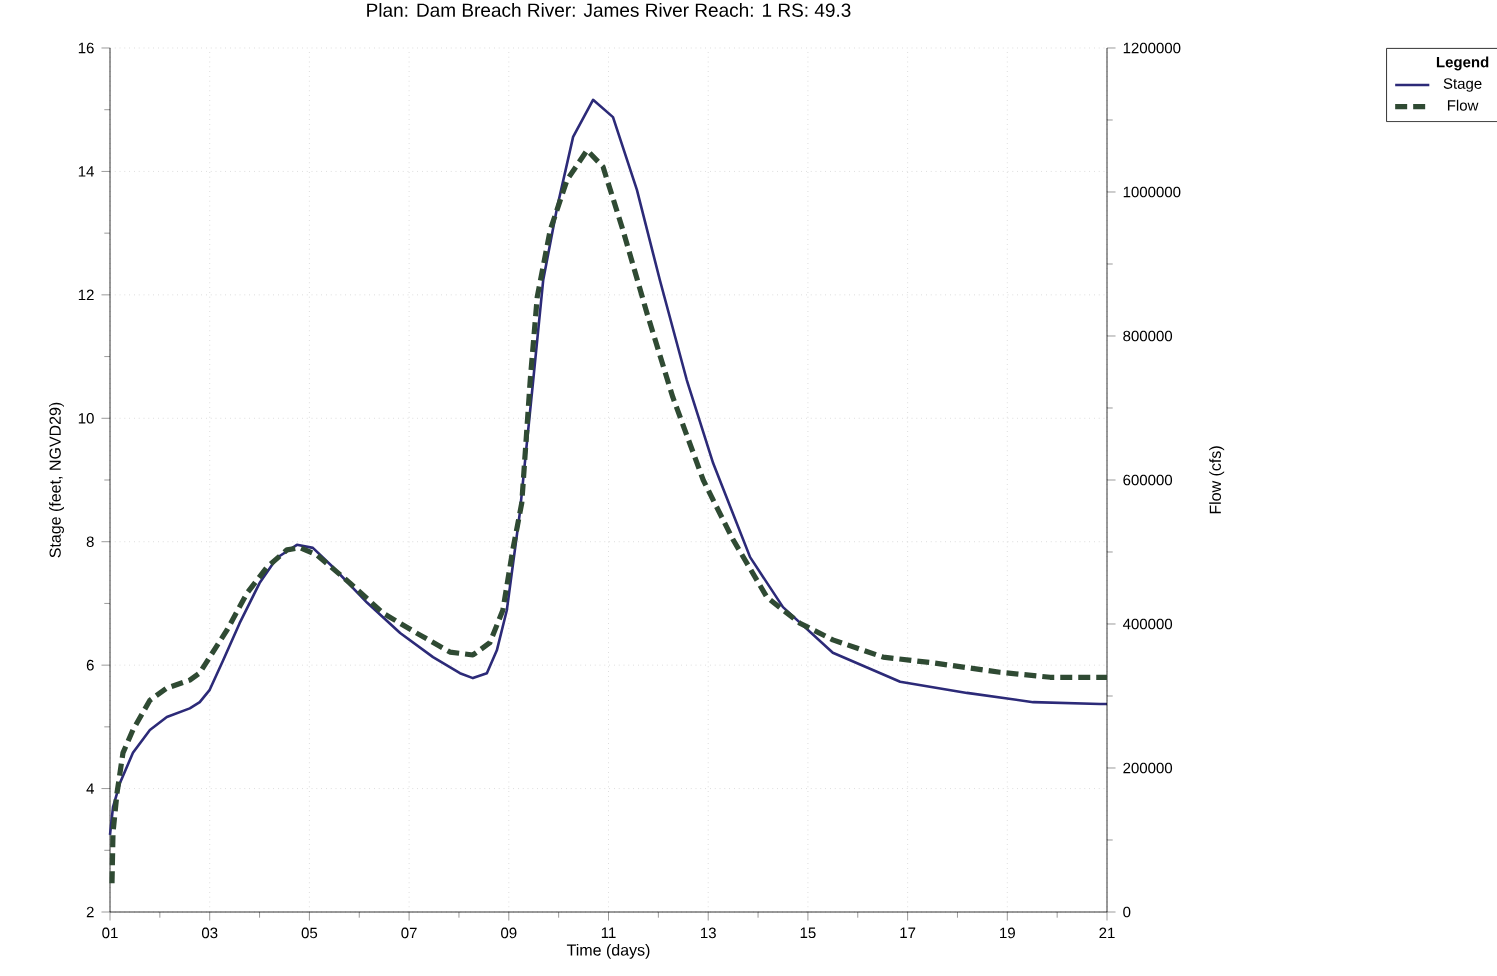 The width and height of the screenshot is (1497, 976). Describe the element at coordinates (908, 932) in the screenshot. I see `x-tick-label: 17` at that location.